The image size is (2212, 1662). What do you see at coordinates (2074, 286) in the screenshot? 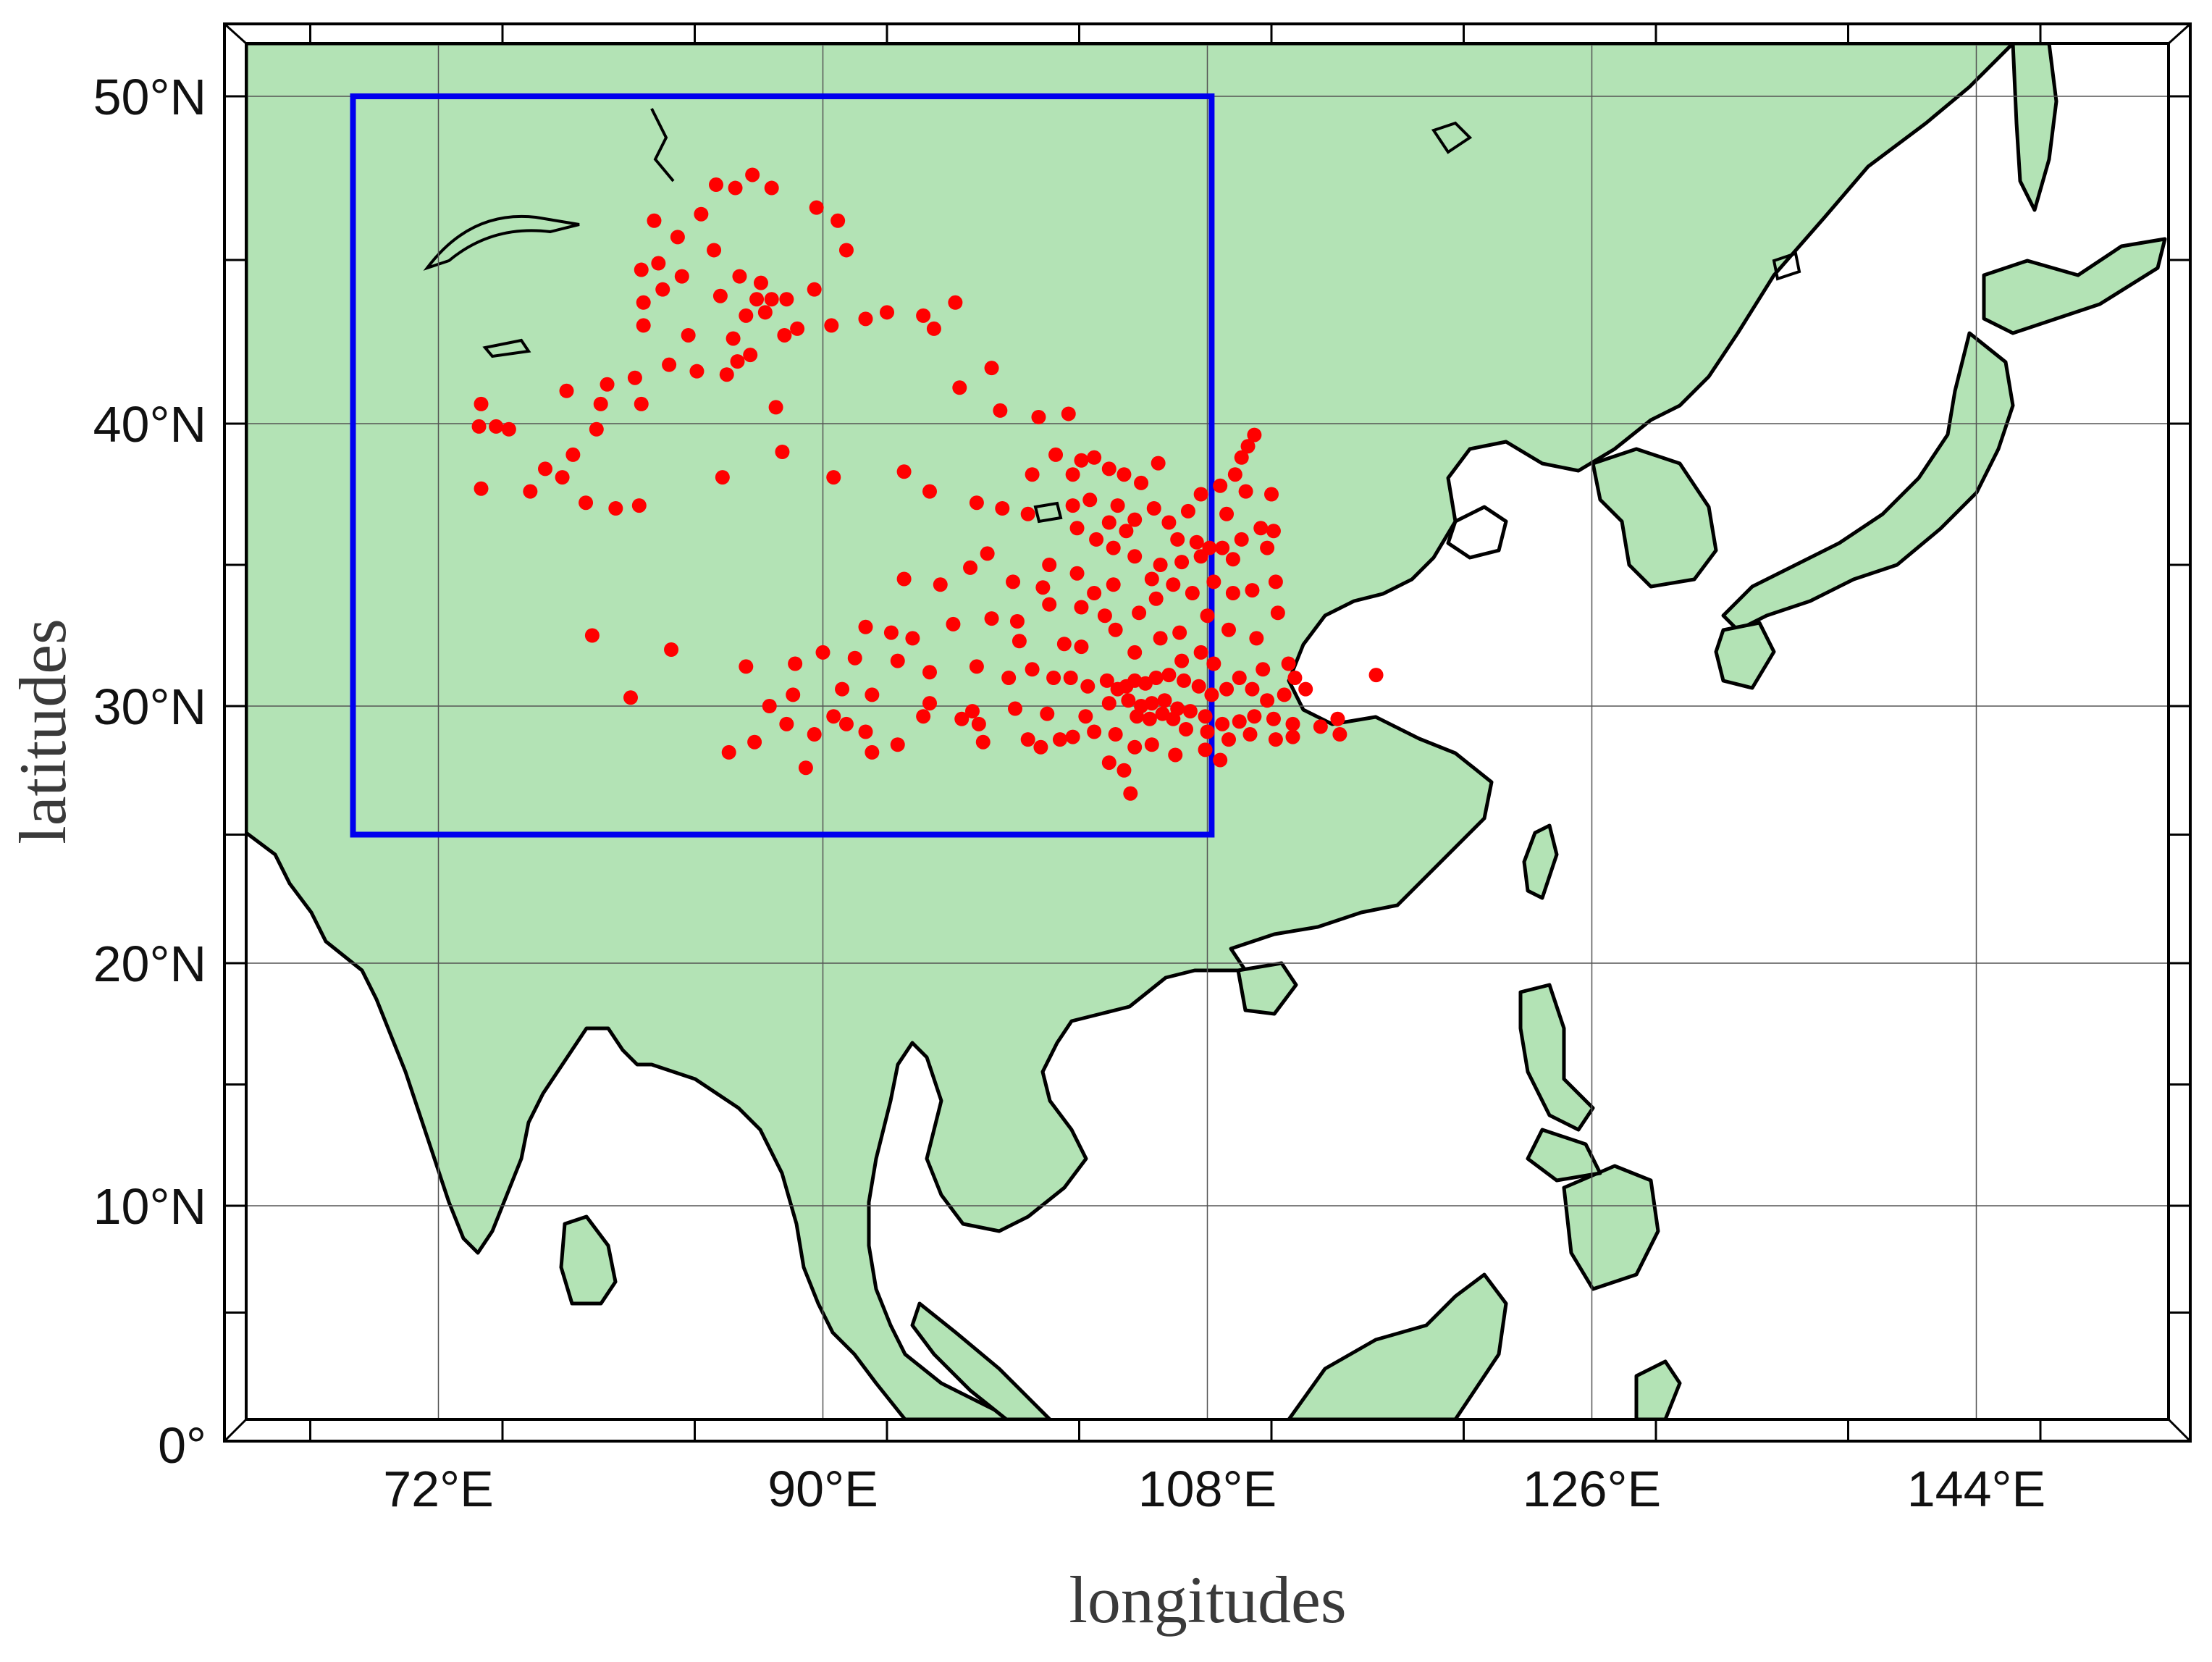
I see `japan-hokkaido` at bounding box center [2074, 286].